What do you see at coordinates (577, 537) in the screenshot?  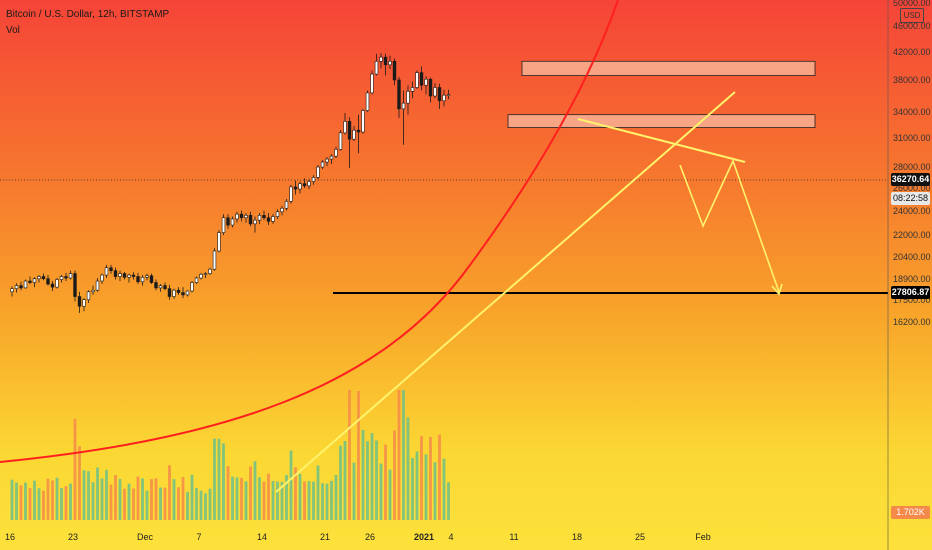 I see `time-tick-label: 18` at bounding box center [577, 537].